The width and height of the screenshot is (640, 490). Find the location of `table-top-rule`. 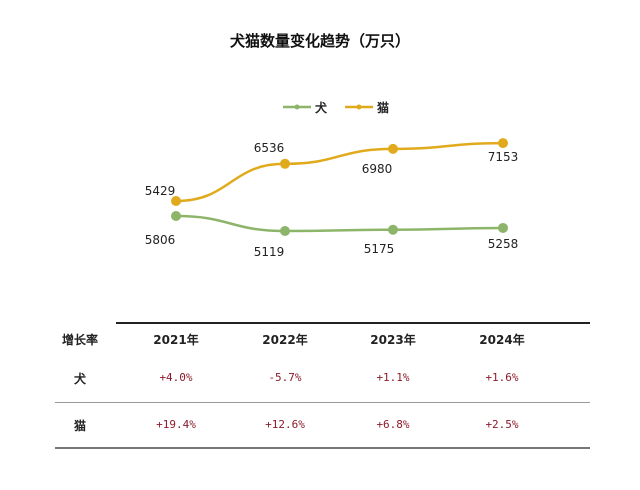

table-top-rule is located at coordinates (353, 323).